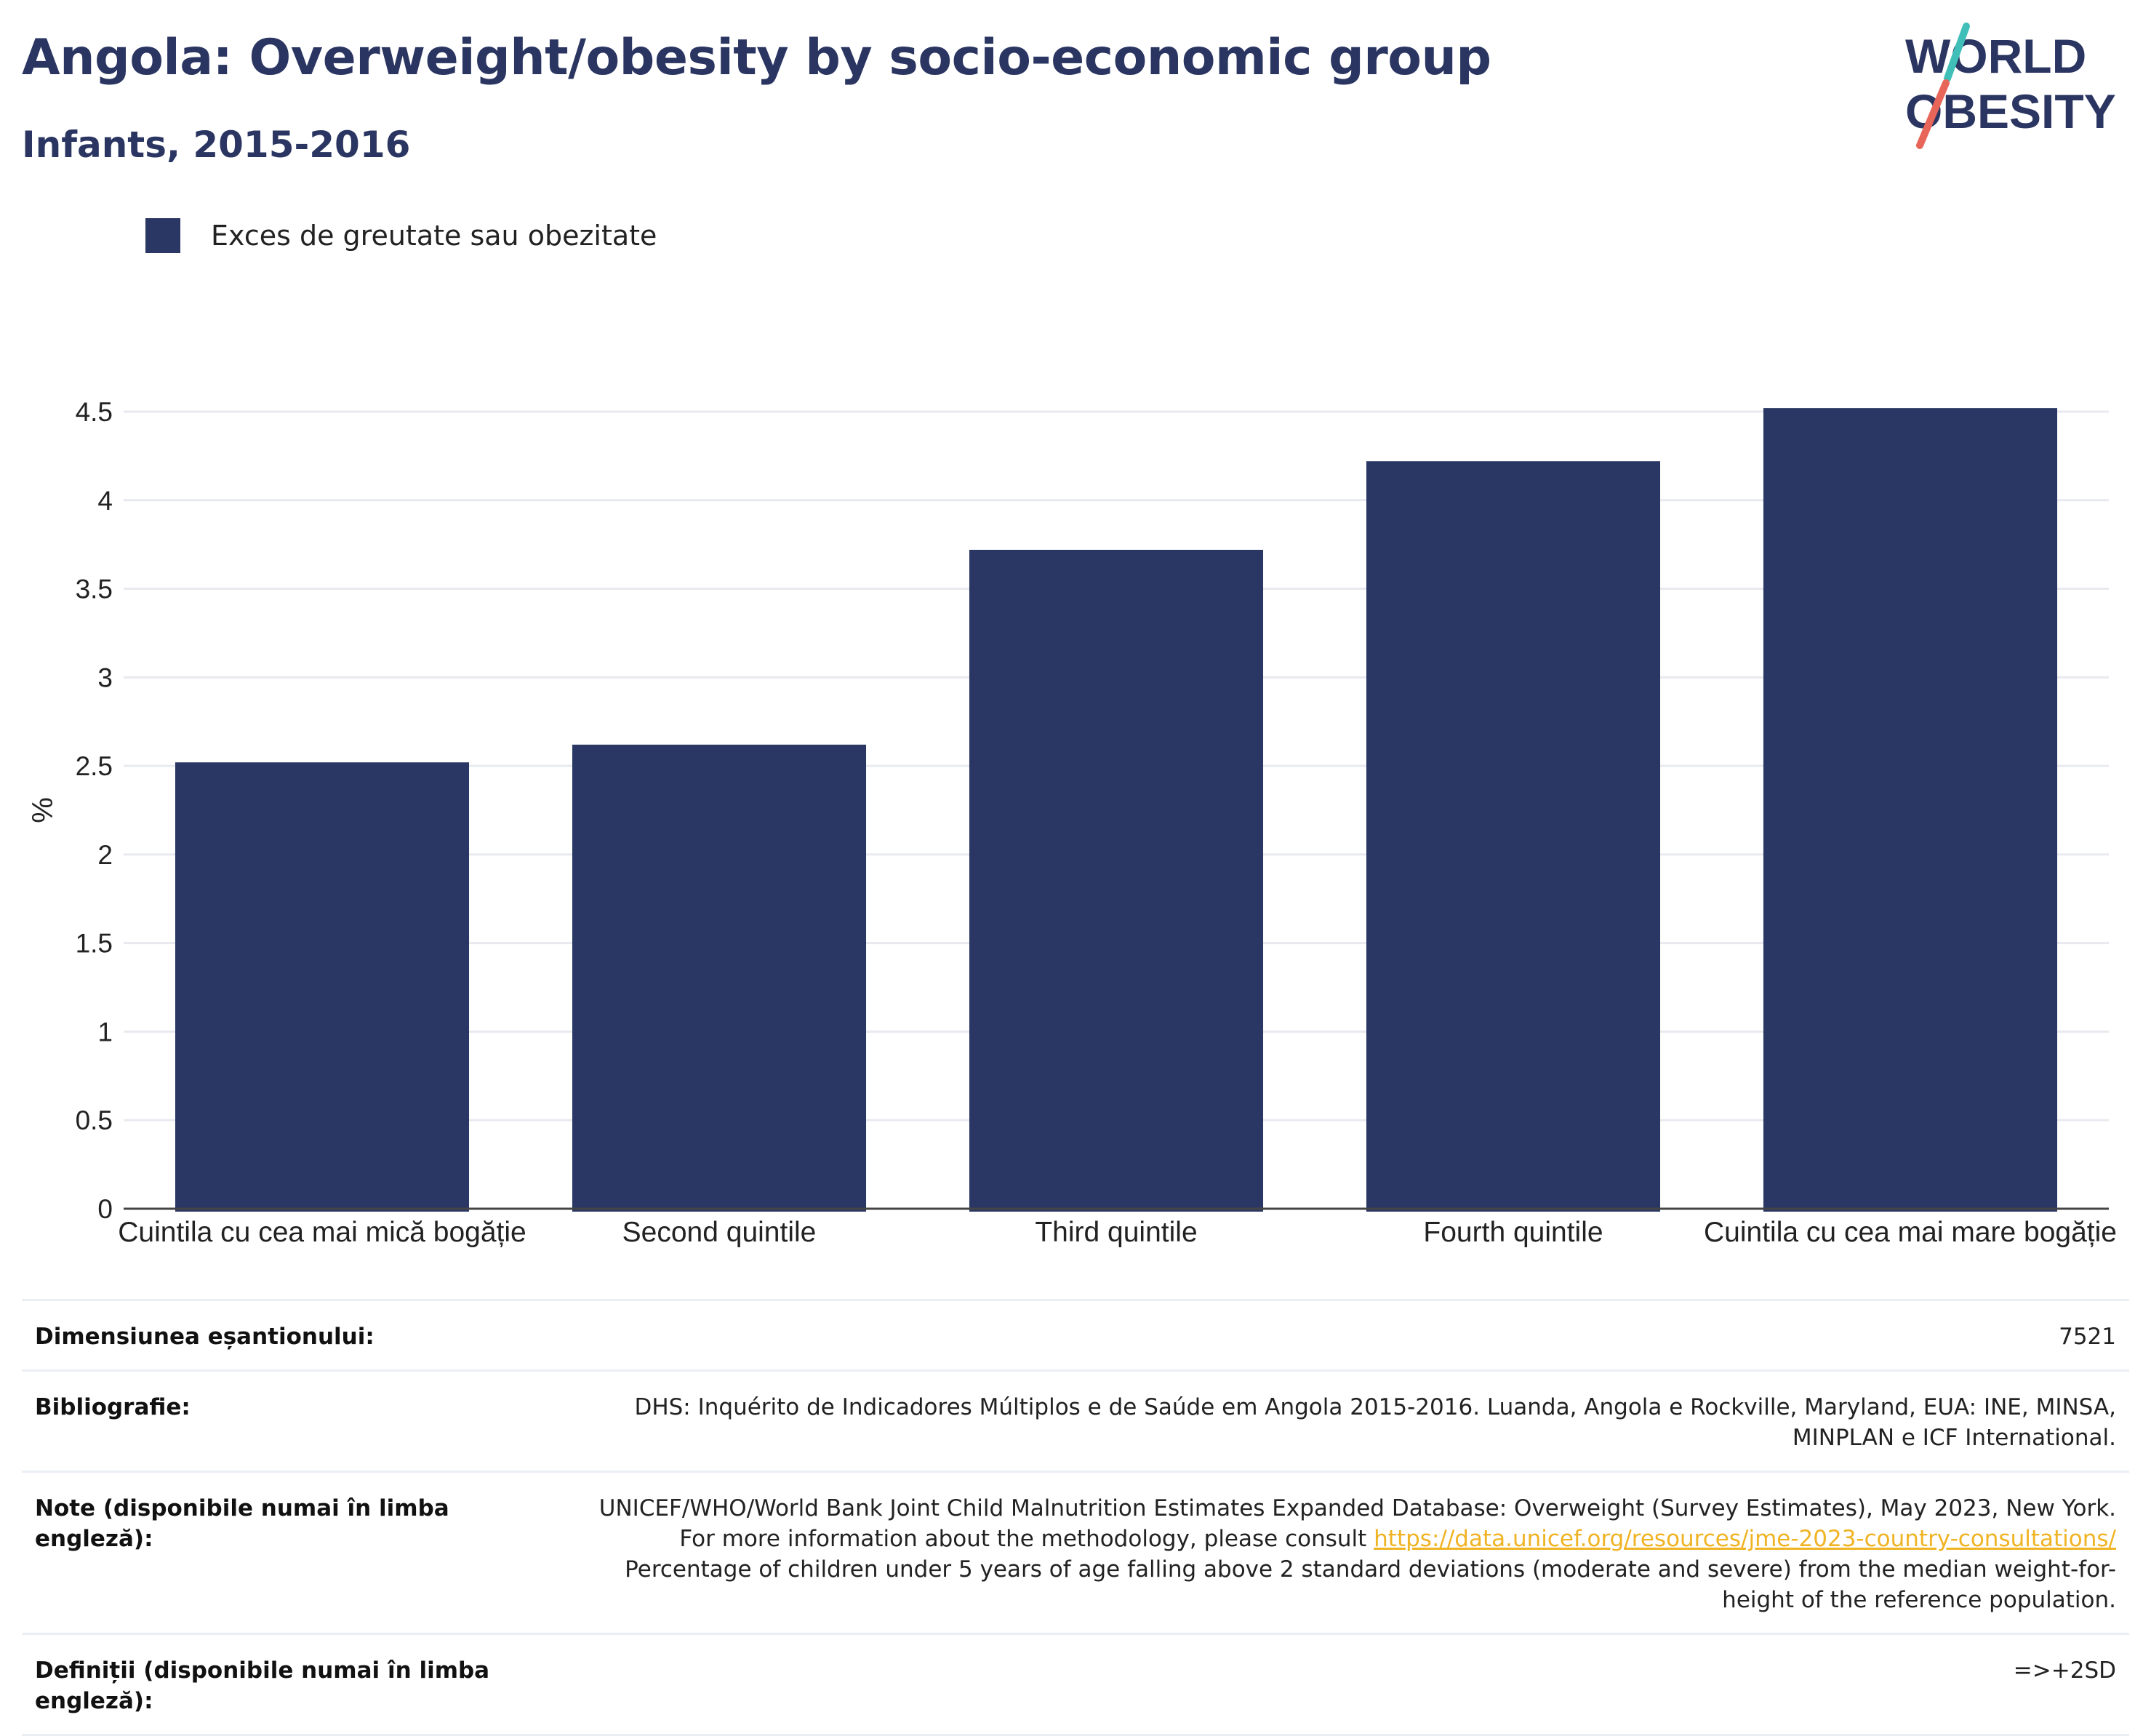  What do you see at coordinates (105, 677) in the screenshot?
I see `y-tick-label: 3` at bounding box center [105, 677].